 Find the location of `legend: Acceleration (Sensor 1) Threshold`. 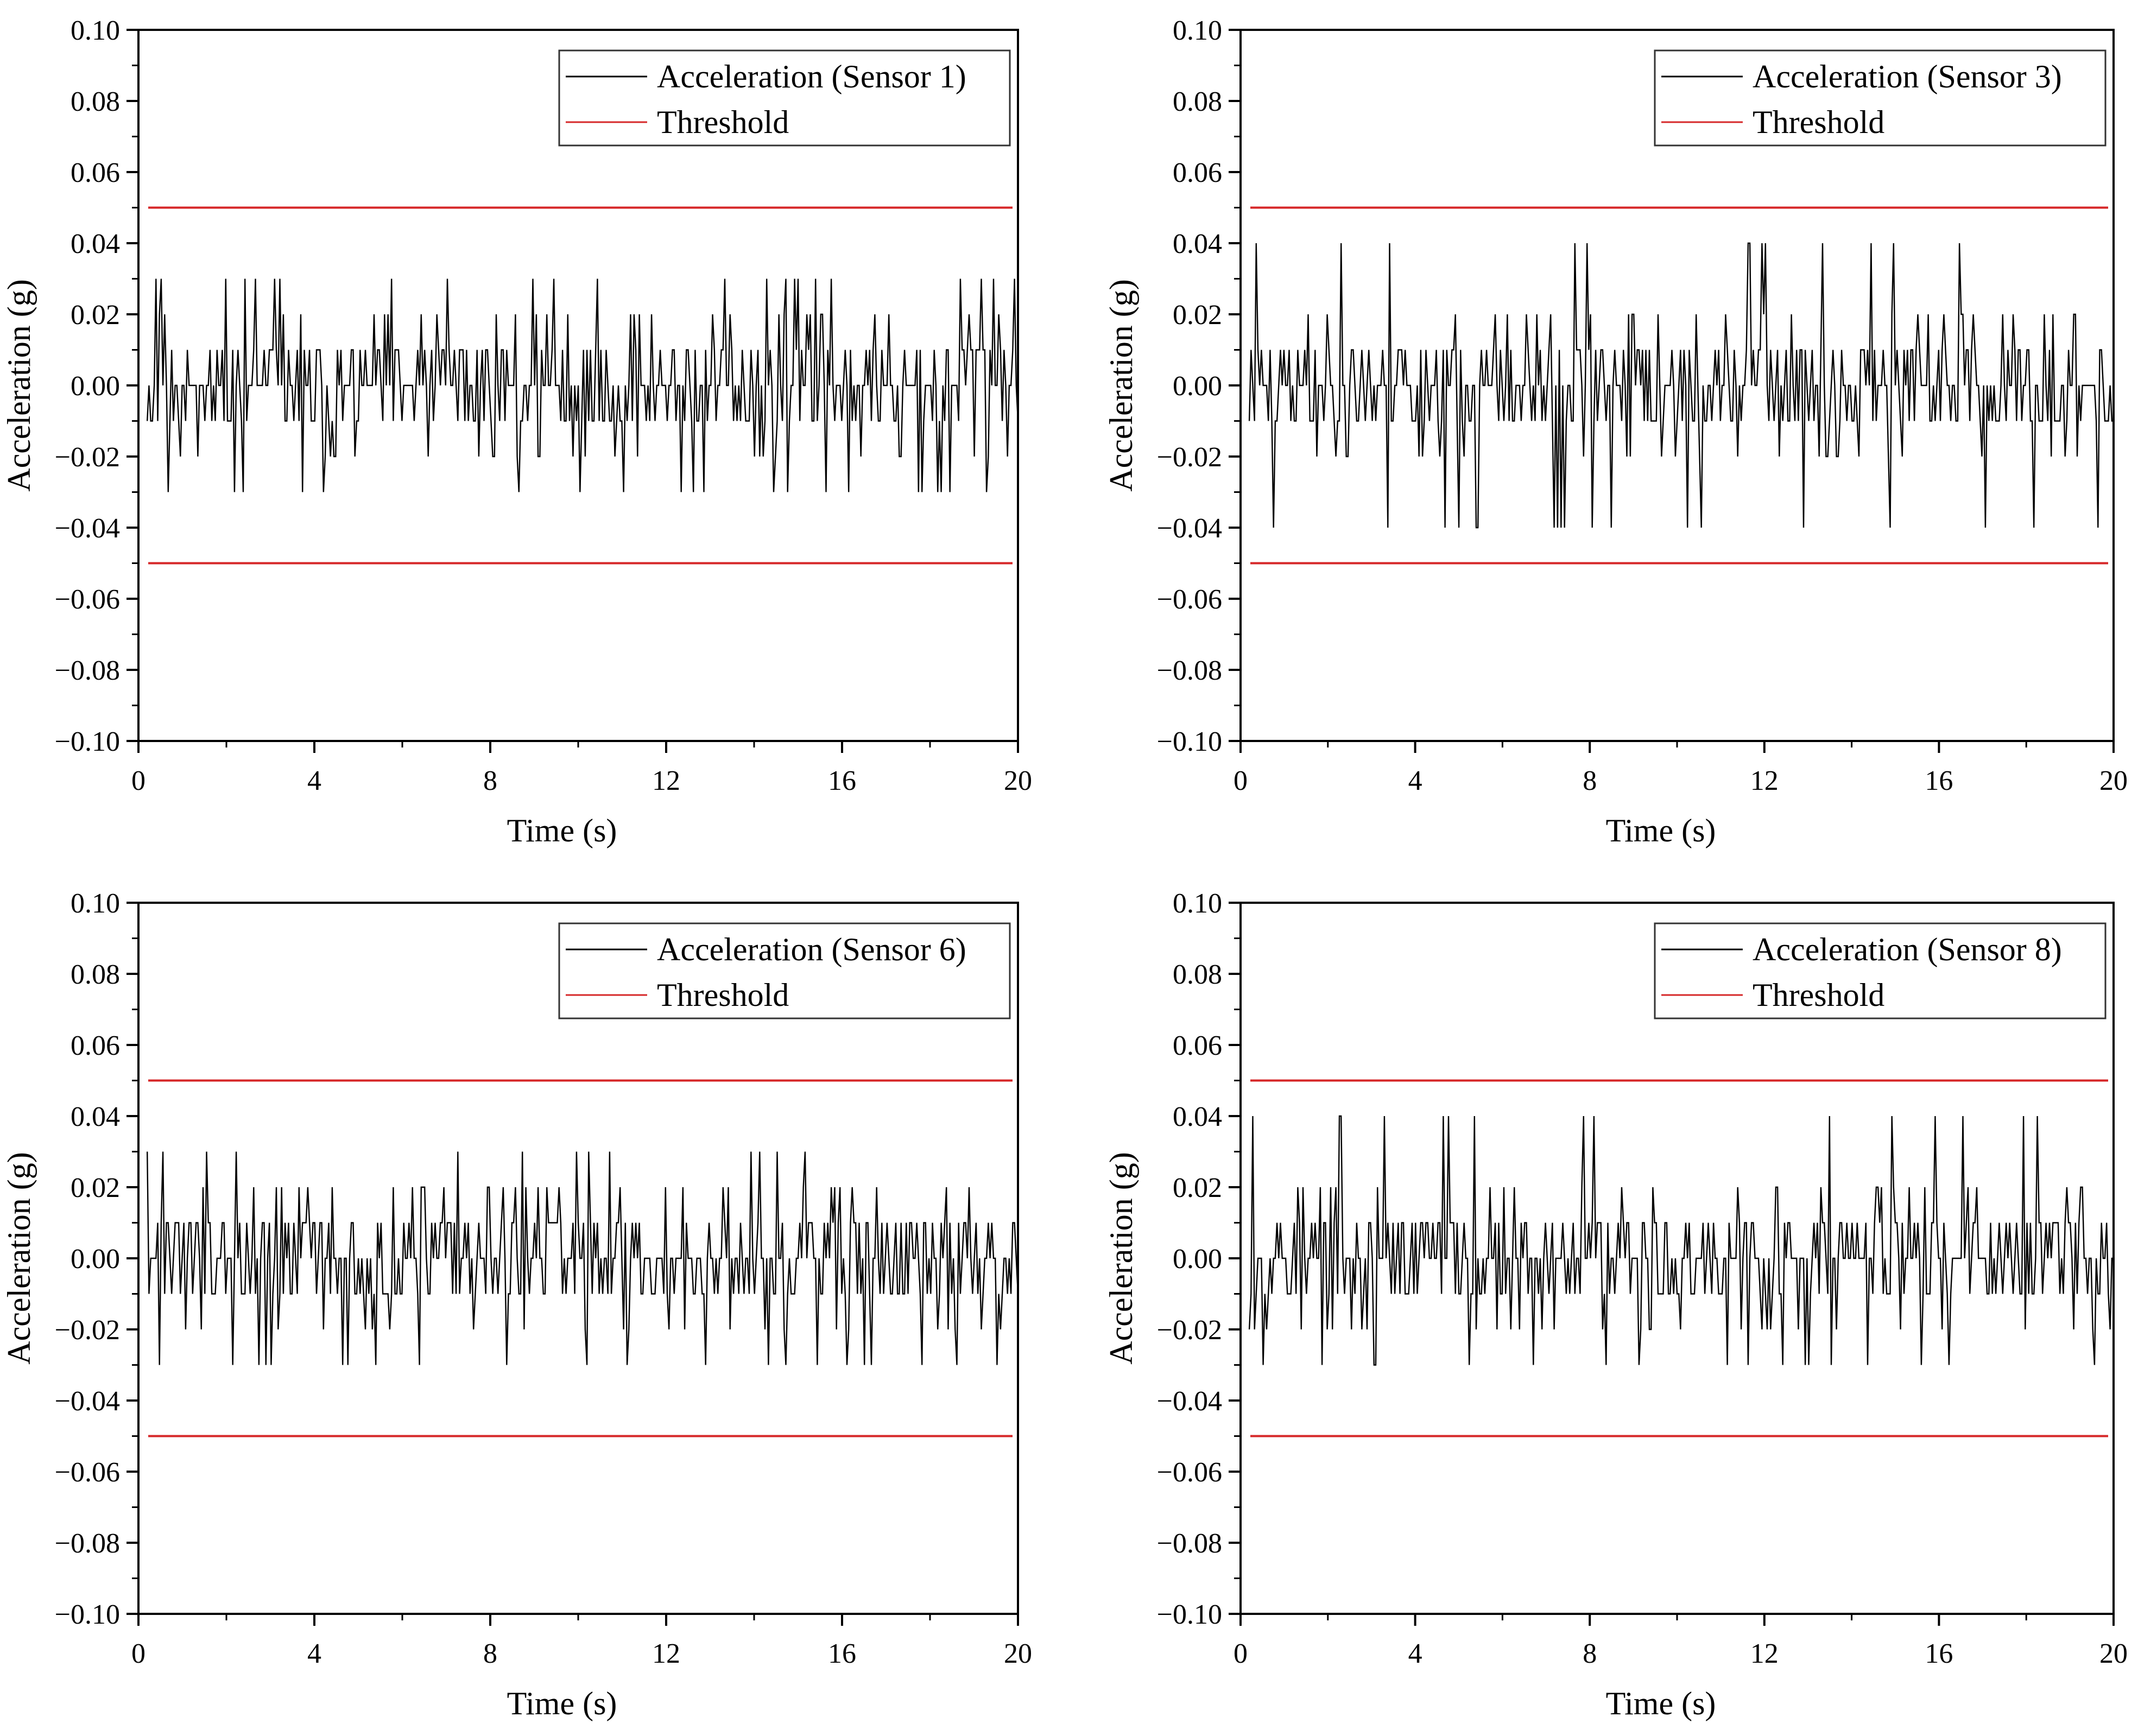

legend: Acceleration (Sensor 1) Threshold is located at coordinates (784, 98).